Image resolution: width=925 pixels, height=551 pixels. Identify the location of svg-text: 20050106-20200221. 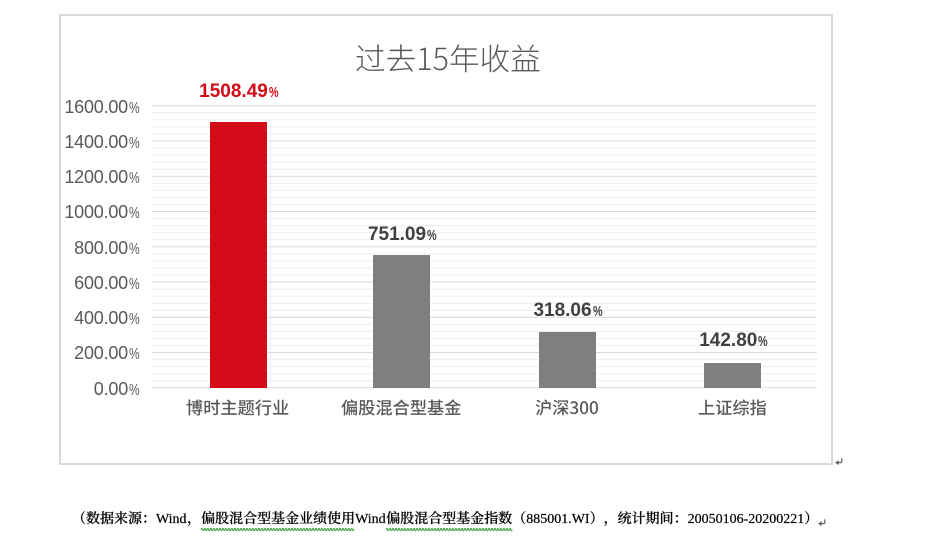
(745, 519).